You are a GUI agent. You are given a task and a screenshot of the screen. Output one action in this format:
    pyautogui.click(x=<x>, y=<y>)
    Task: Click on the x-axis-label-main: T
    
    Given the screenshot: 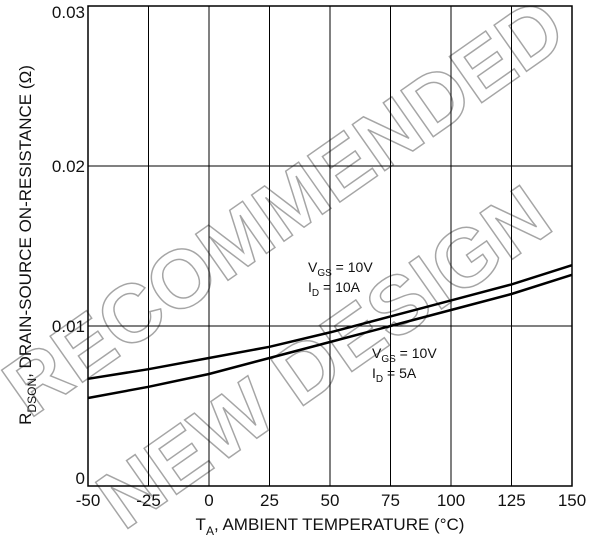 What is the action you would take?
    pyautogui.click(x=201, y=524)
    